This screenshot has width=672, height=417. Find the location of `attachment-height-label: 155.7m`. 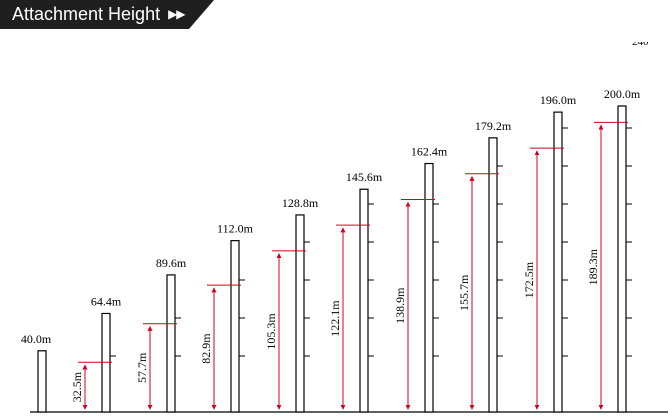

attachment-height-label: 155.7m is located at coordinates (464, 292).